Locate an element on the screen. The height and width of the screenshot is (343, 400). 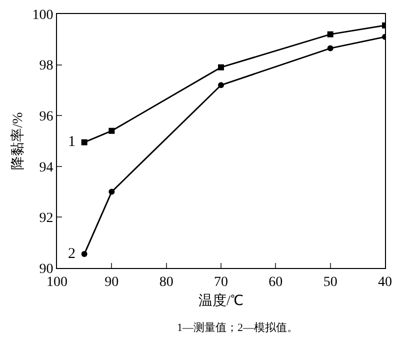
y-tick-label: 98 is located at coordinates (46, 66).